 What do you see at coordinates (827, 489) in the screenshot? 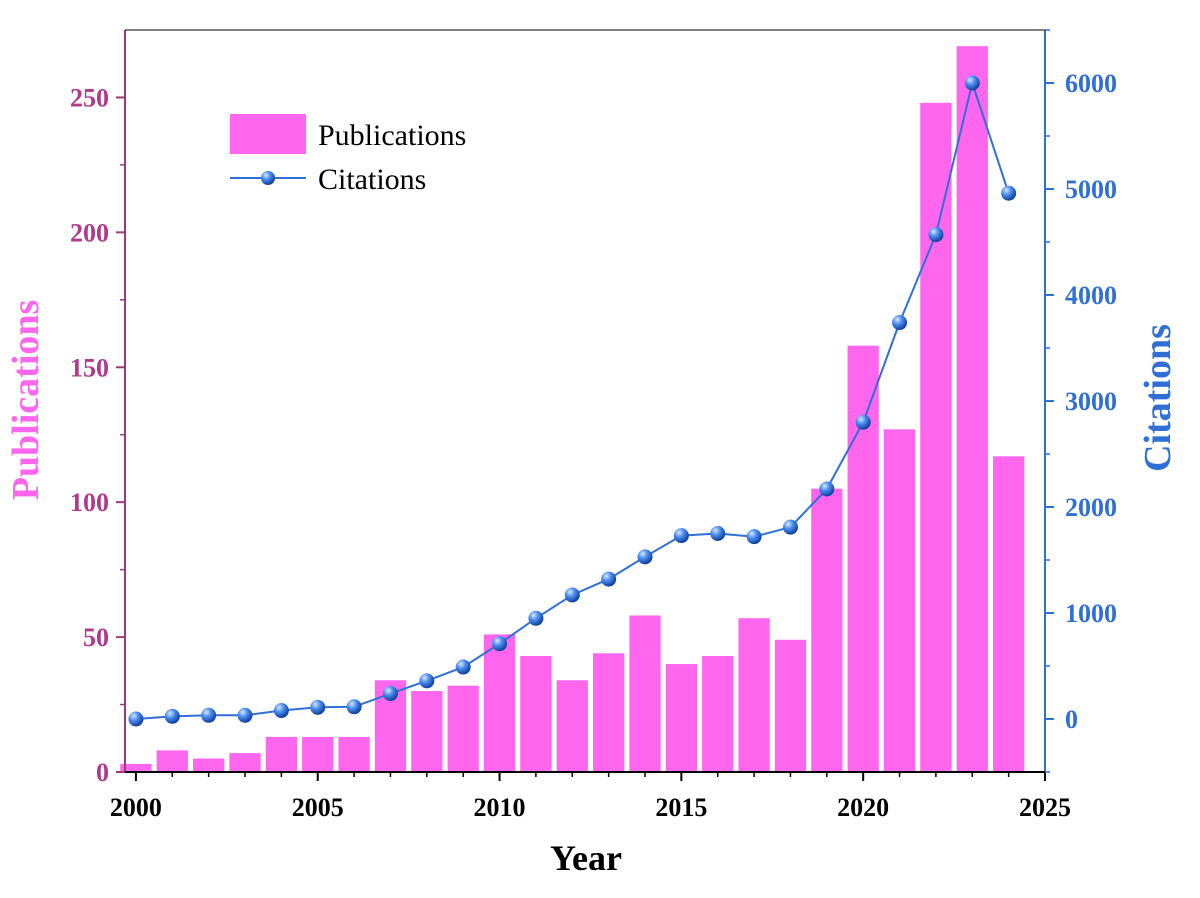
I see `citation-point-2019` at bounding box center [827, 489].